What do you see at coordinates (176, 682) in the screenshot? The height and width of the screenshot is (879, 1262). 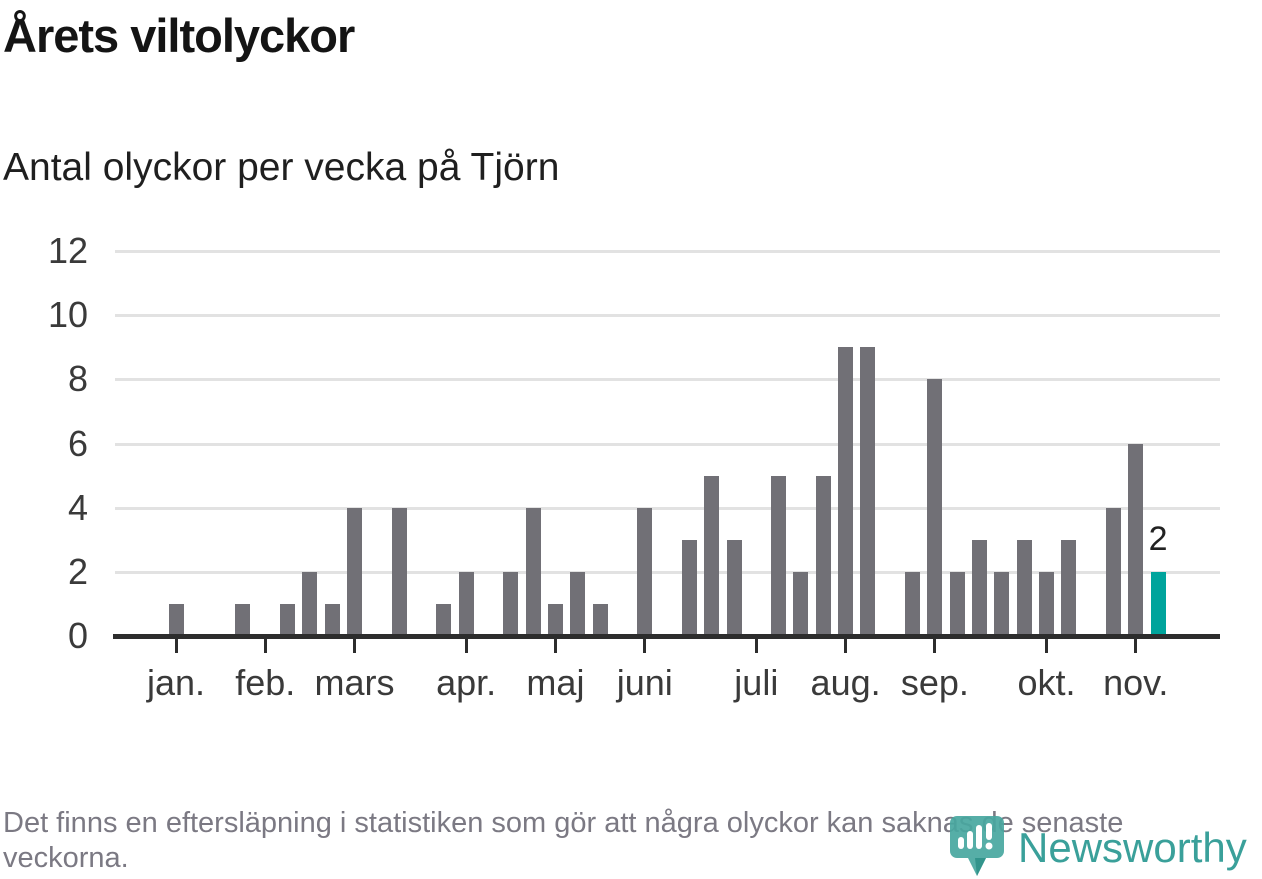 I see `x-axis-month-label: jan.` at bounding box center [176, 682].